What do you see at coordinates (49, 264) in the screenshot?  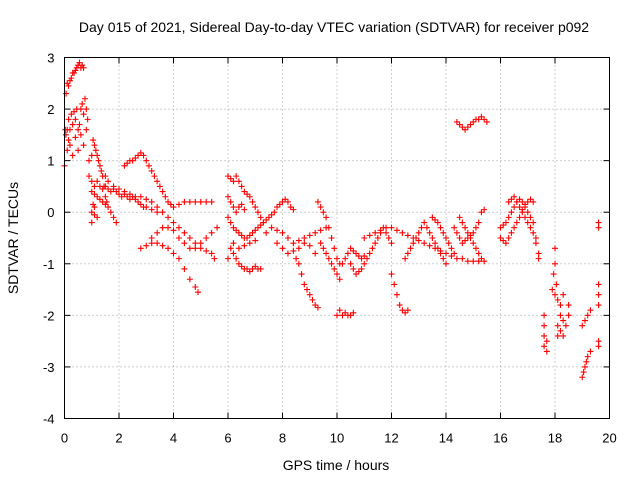 I see `y-tick-label: -1` at bounding box center [49, 264].